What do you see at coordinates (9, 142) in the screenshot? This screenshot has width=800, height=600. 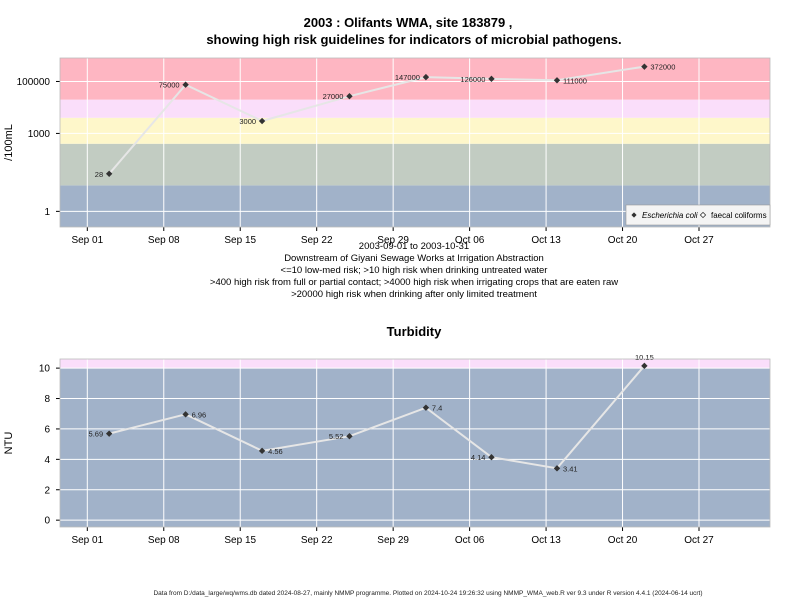 I see `y-axis-label: /100mL` at bounding box center [9, 142].